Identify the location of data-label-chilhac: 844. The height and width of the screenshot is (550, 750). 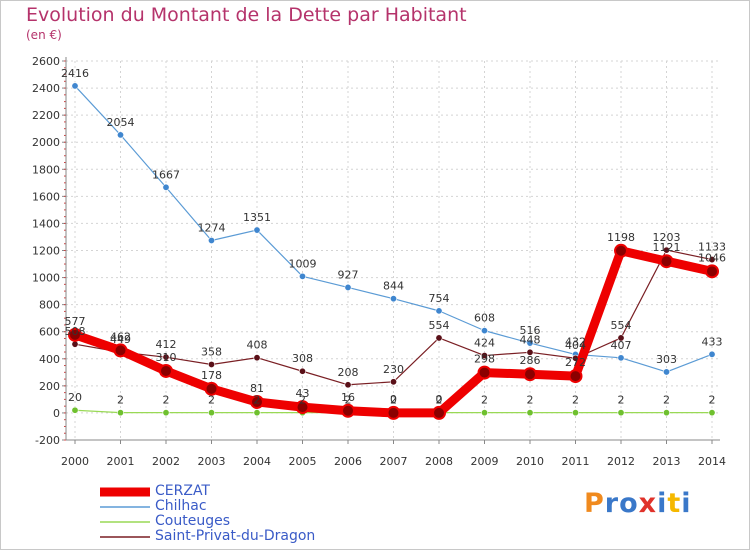
(393, 286).